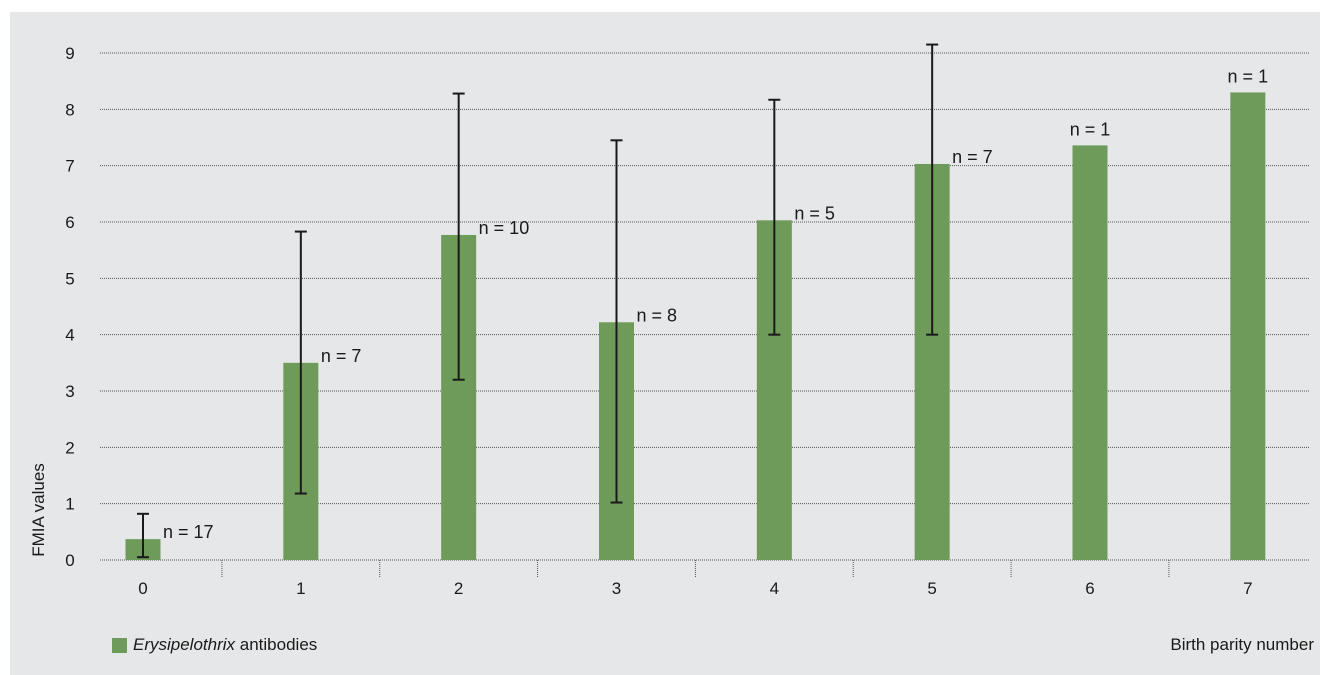 This screenshot has height=675, width=1320. I want to click on n-label: n = 8, so click(657, 315).